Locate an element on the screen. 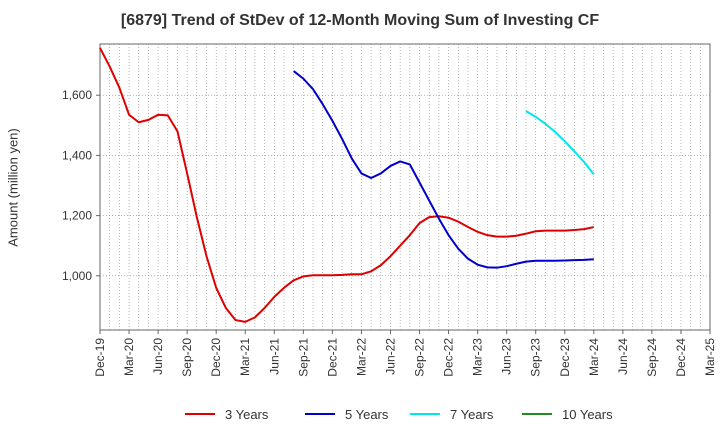  x-tick-label: Mar-24 is located at coordinates (594, 357).